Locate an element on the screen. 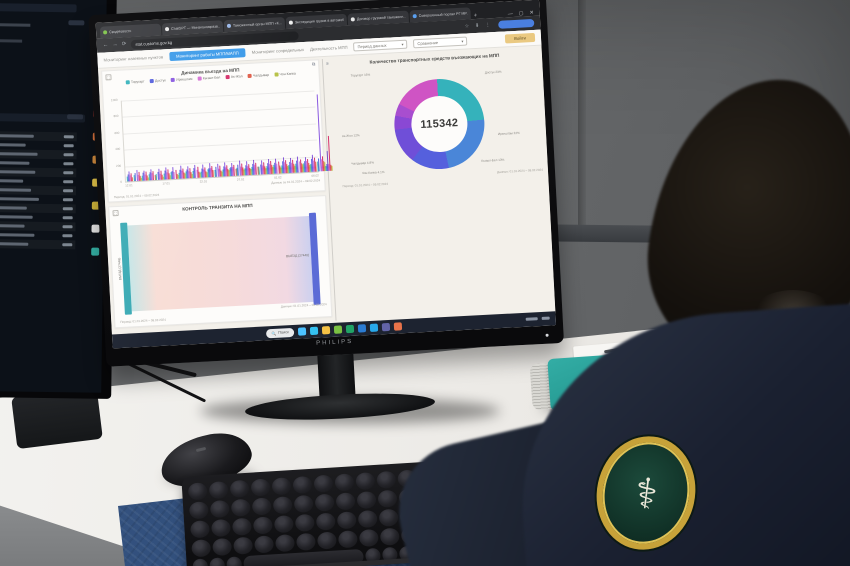  y-tick-label: 400 is located at coordinates (118, 149).